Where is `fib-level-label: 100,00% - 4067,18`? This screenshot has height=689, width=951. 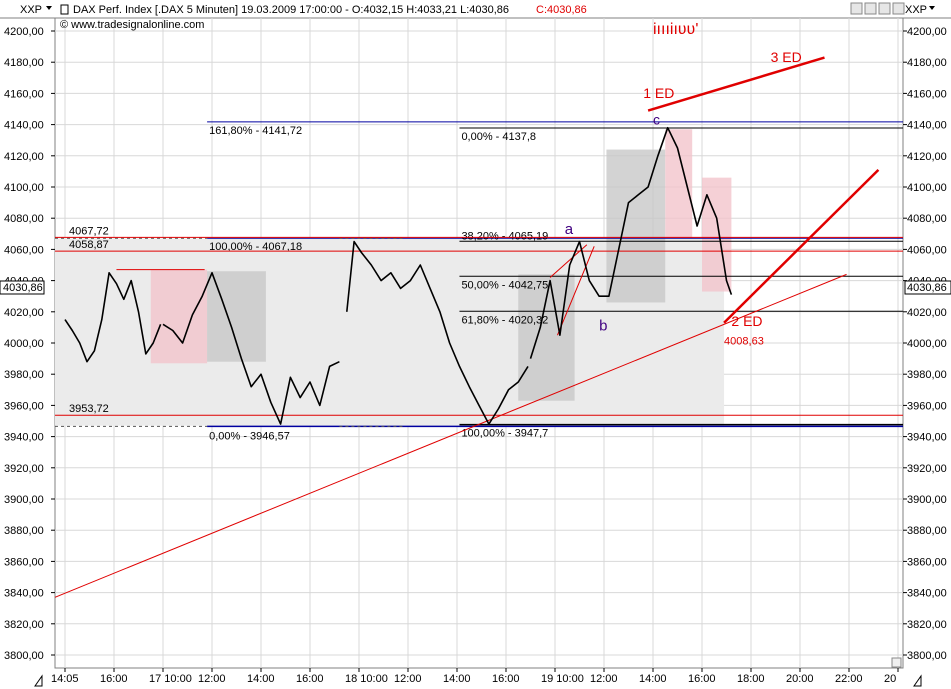 fib-level-label: 100,00% - 4067,18 is located at coordinates (255, 247).